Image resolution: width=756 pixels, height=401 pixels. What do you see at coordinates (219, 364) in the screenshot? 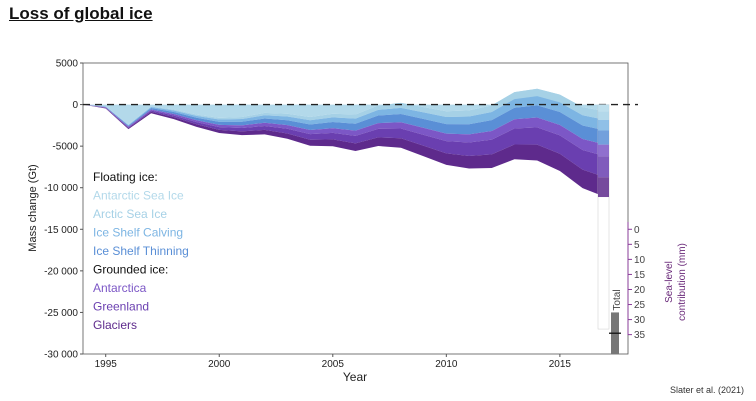
I see `x-tick-label: 2000` at bounding box center [219, 364].